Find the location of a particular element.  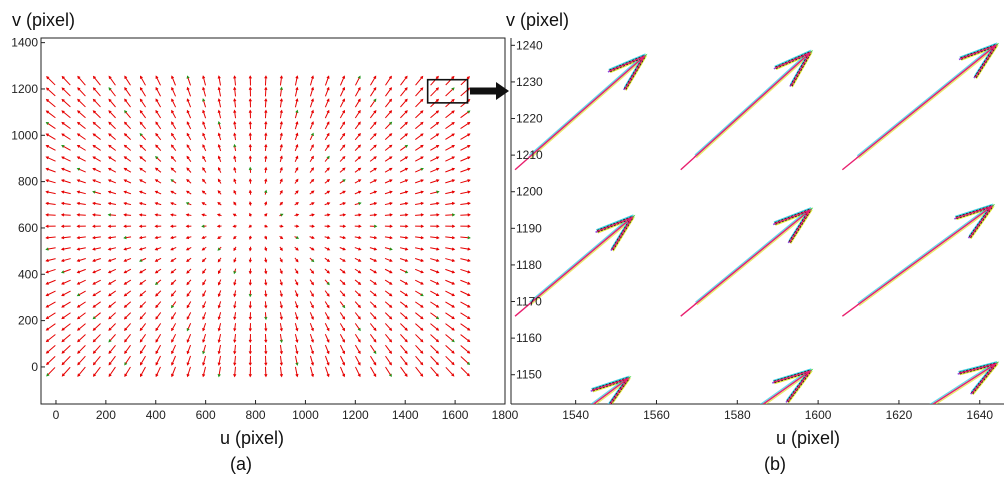

arrow-shaft is located at coordinates (919, 107).